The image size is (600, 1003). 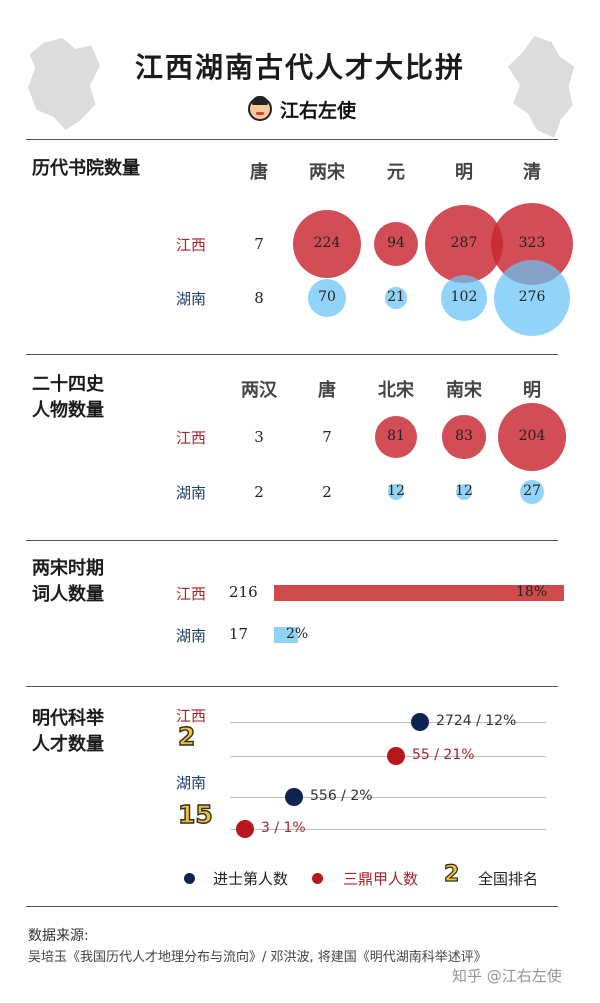 What do you see at coordinates (243, 592) in the screenshot?
I see `bar-value-label: 216` at bounding box center [243, 592].